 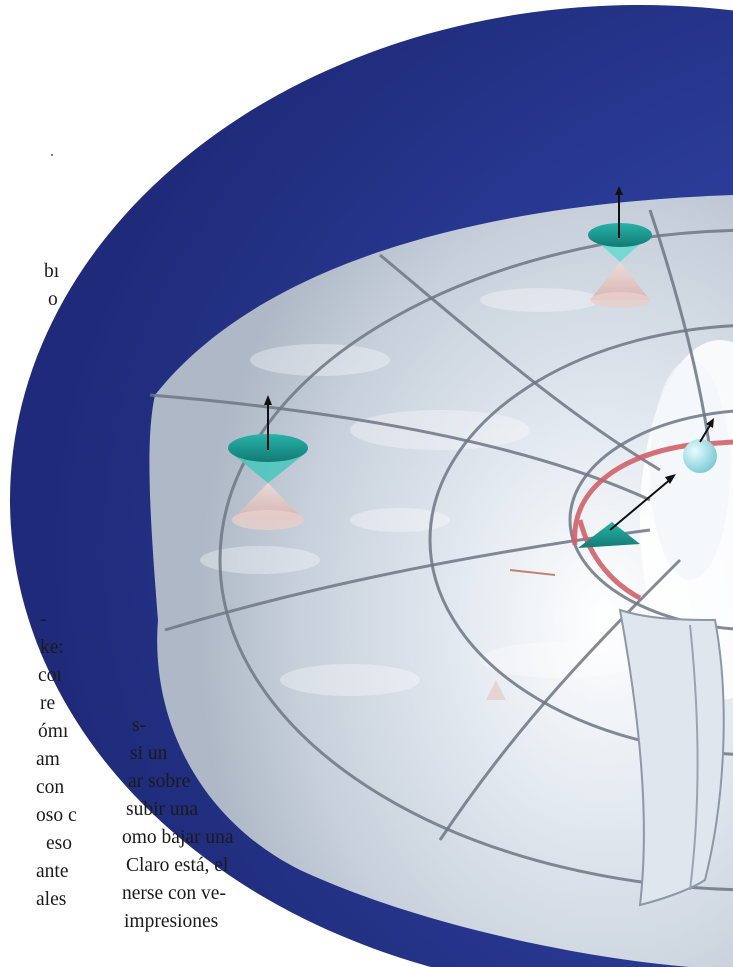 What do you see at coordinates (620, 247) in the screenshot?
I see `light-cone-top` at bounding box center [620, 247].